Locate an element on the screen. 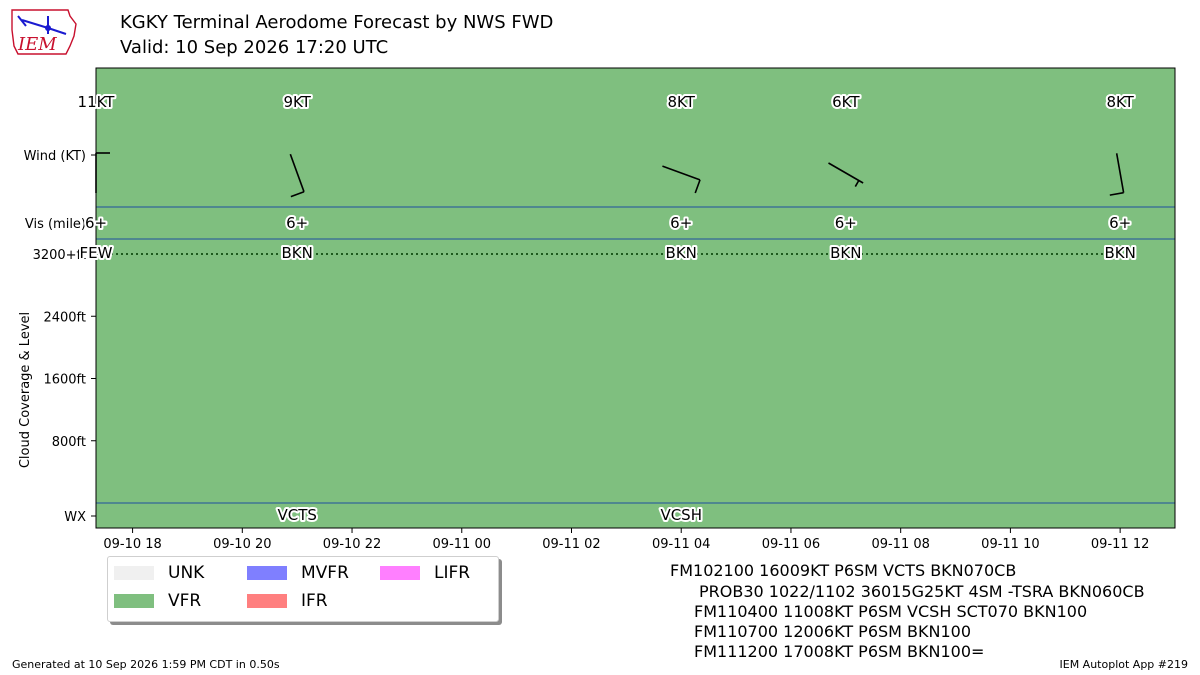  wx-row-label: WX is located at coordinates (75, 517).